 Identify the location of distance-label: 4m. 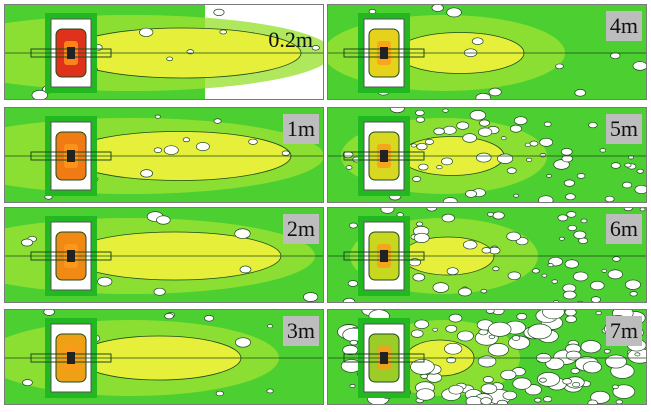
(623, 26).